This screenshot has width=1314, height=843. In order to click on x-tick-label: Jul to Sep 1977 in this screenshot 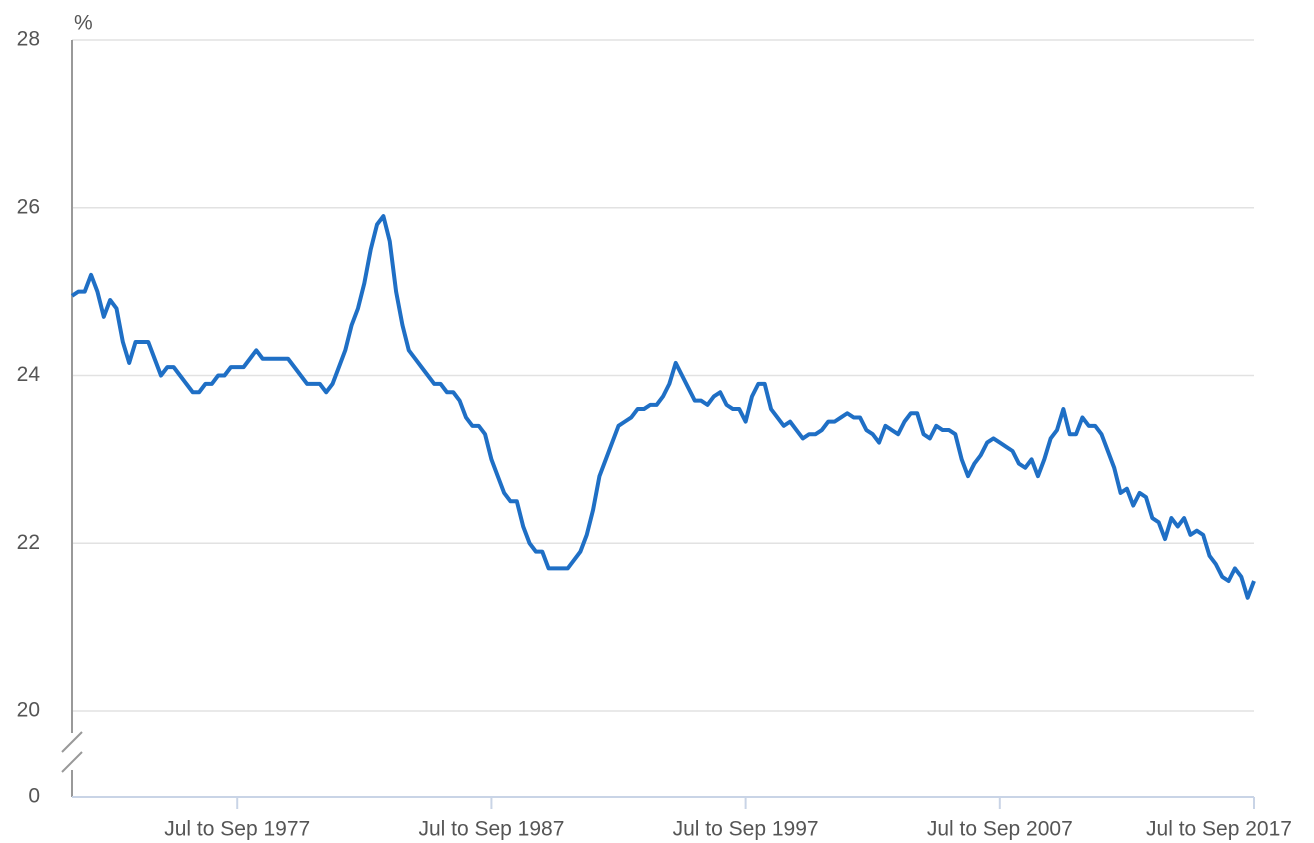, I will do `click(237, 829)`.